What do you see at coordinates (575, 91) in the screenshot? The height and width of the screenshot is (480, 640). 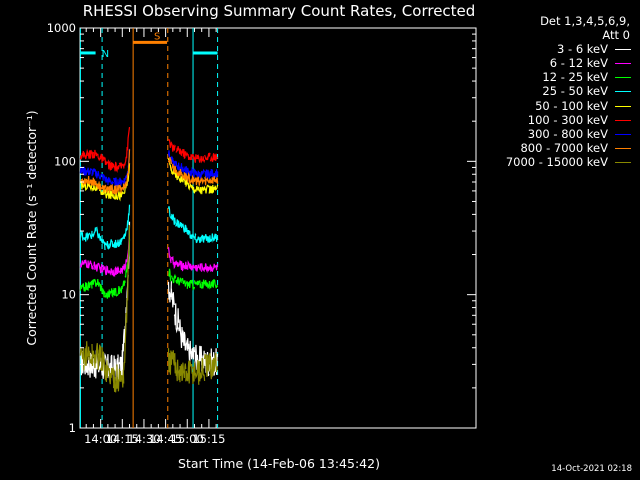 I see `legend-label: 25 - 50 keV` at bounding box center [575, 91].